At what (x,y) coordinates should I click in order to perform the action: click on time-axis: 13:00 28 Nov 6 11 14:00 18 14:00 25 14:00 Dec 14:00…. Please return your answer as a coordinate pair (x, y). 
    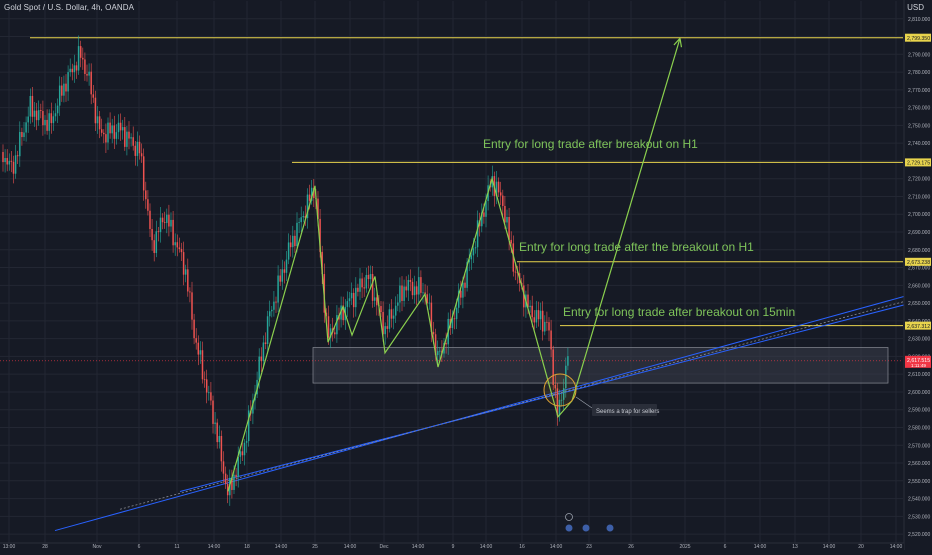
    Looking at the image, I should click on (452, 546).